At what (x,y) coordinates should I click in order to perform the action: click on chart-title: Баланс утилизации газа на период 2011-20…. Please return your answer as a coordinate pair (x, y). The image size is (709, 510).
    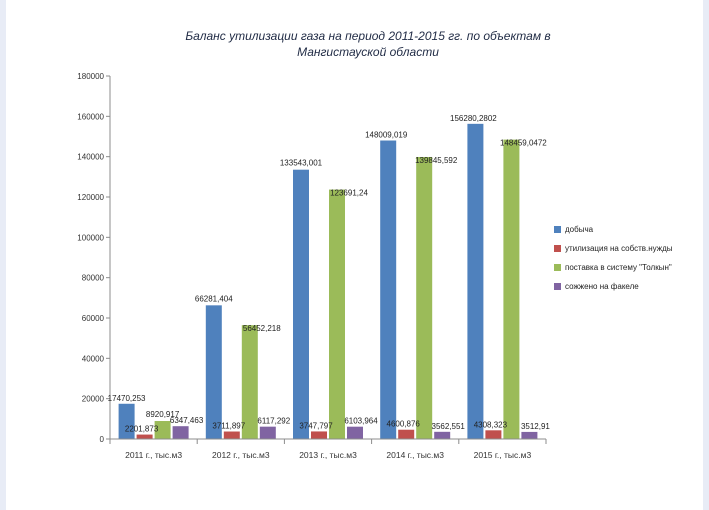
    Looking at the image, I should click on (367, 44).